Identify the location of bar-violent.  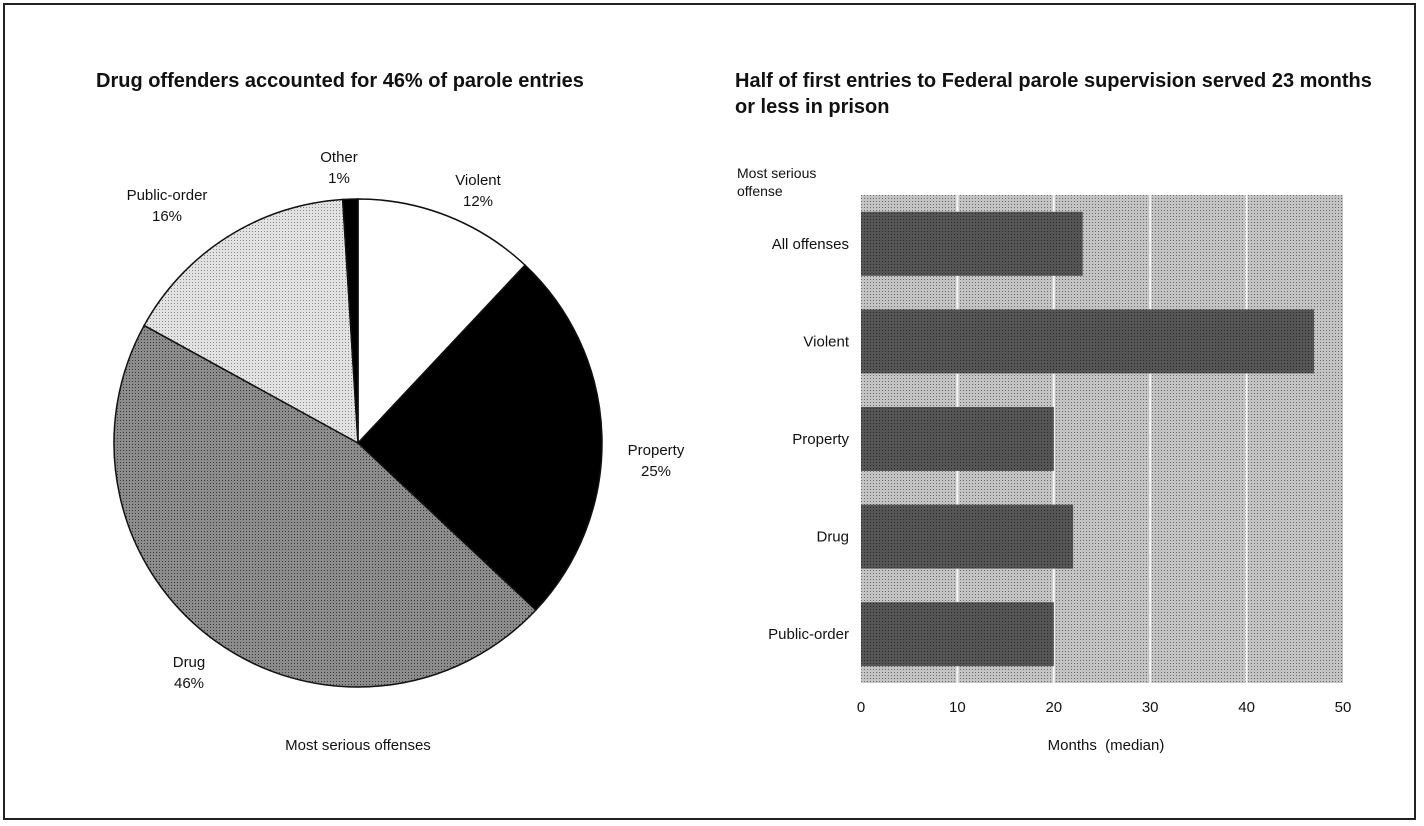
(1088, 341).